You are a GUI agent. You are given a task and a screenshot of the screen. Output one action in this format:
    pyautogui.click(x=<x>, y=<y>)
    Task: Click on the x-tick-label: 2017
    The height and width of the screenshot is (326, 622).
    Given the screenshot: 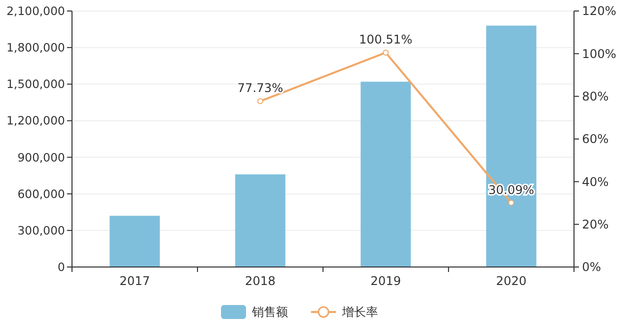 What is the action you would take?
    pyautogui.click(x=134, y=281)
    